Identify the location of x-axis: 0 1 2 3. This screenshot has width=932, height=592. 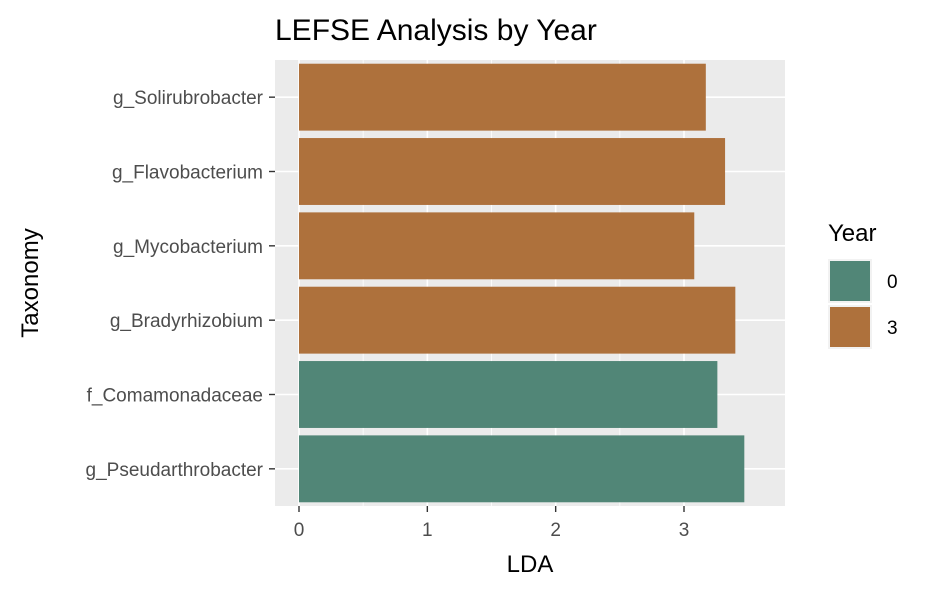
(492, 523).